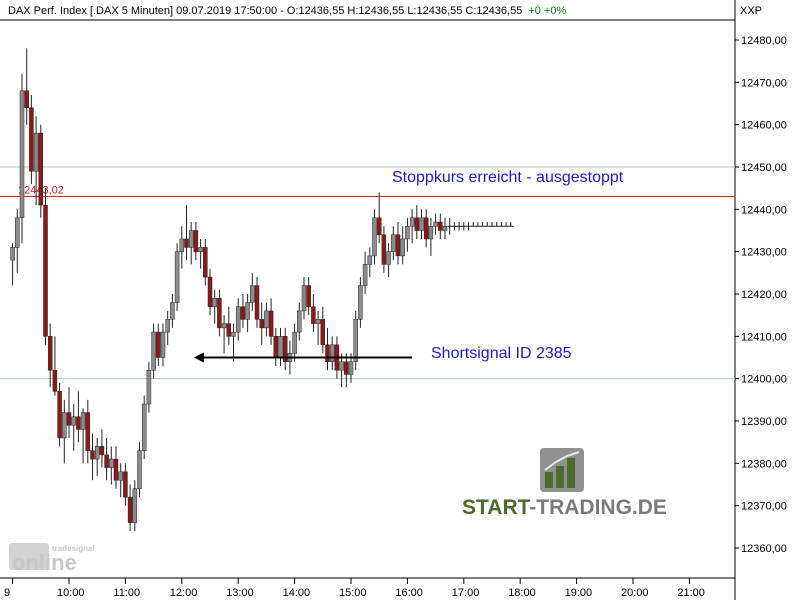 The height and width of the screenshot is (600, 800). What do you see at coordinates (71, 593) in the screenshot?
I see `x-tick-label: 10:00` at bounding box center [71, 593].